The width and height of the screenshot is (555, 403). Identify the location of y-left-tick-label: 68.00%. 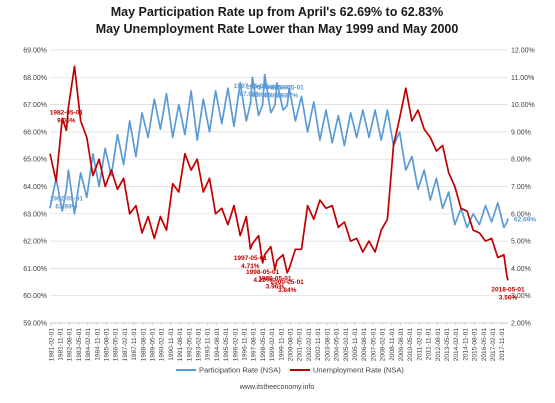
(35, 78).